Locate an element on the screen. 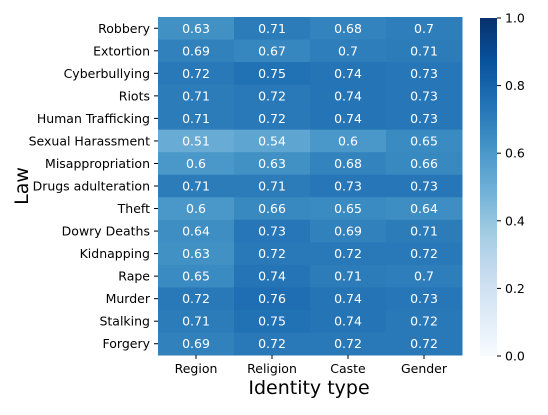 This screenshot has width=548, height=415. y-tick-label: Drugs adulteration is located at coordinates (91, 186).